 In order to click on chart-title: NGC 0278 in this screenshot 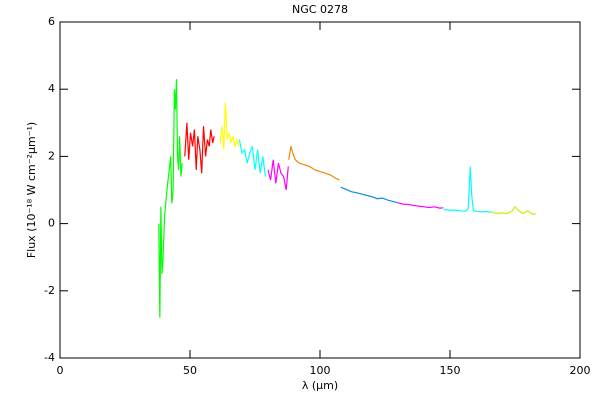, I will do `click(320, 9)`.